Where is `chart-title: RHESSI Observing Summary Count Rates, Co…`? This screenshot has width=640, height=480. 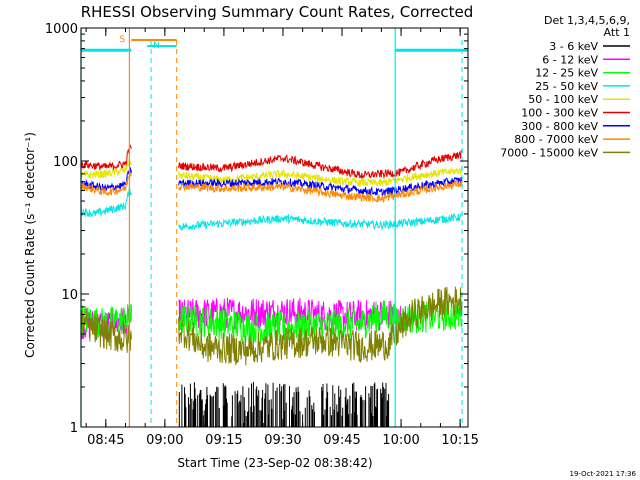
chart-title: RHESSI Observing Summary Count Rates, Co… is located at coordinates (277, 12).